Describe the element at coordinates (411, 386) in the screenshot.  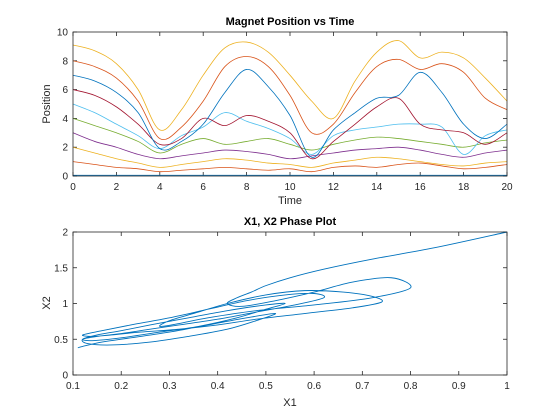
I see `x-tick-label: 0.8` at that location.